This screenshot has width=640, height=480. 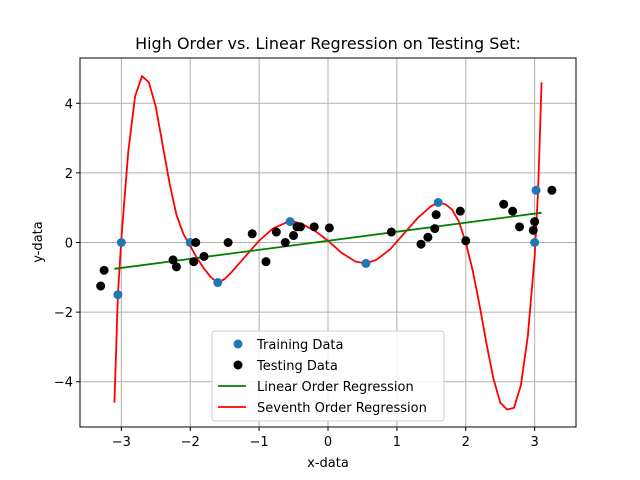 I want to click on y-tick-label: −2, so click(x=63, y=313).